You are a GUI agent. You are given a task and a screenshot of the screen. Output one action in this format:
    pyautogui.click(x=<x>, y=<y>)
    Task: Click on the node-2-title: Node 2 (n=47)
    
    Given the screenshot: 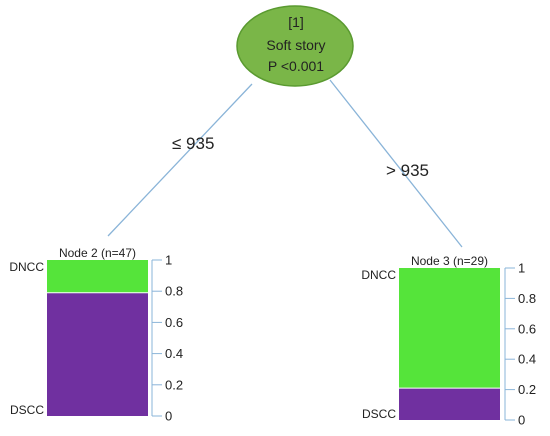 What is the action you would take?
    pyautogui.click(x=97, y=253)
    